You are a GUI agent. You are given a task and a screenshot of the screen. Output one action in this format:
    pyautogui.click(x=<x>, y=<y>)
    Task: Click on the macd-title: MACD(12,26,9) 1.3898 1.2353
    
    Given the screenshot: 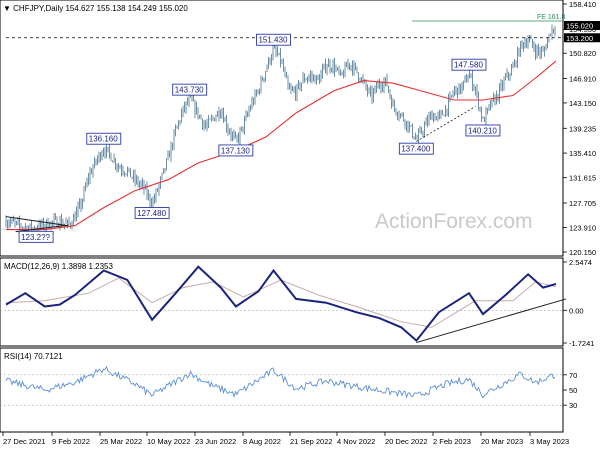 What is the action you would take?
    pyautogui.click(x=59, y=266)
    